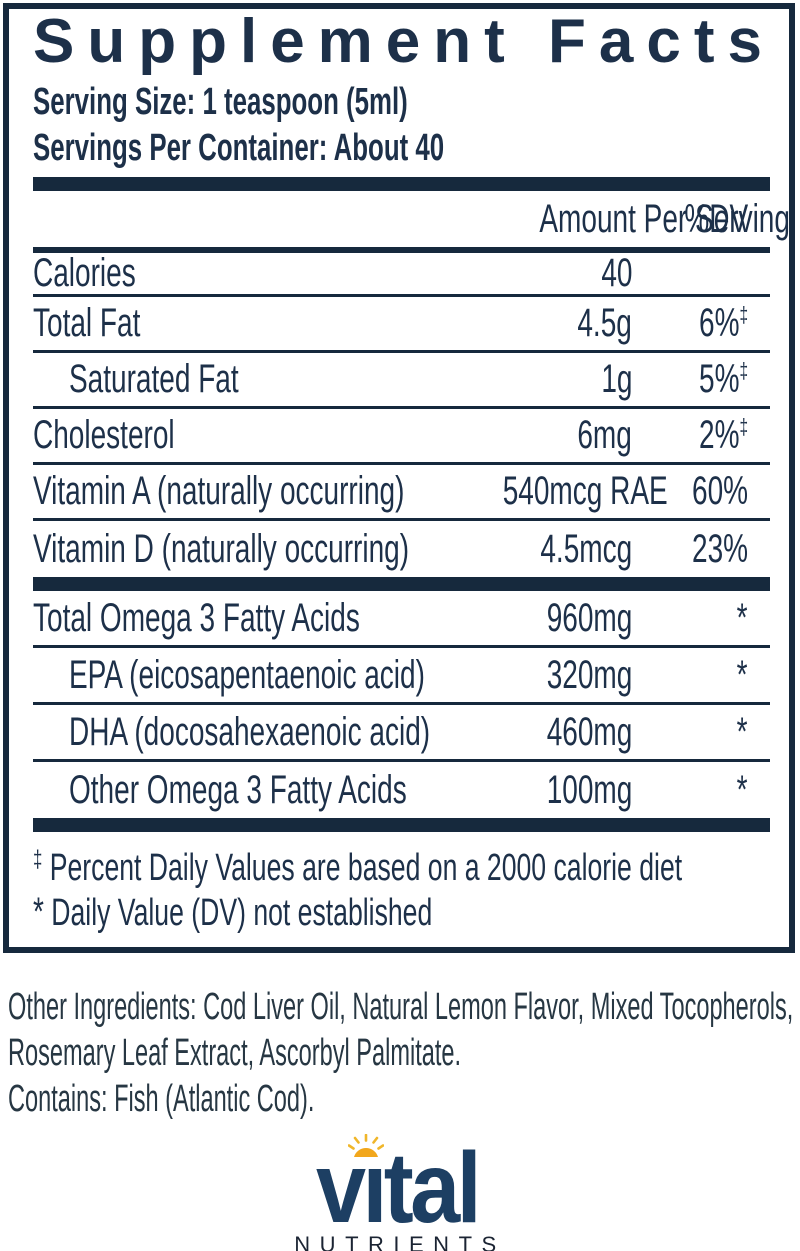 Image resolution: width=800 pixels, height=1251 pixels. Describe the element at coordinates (247, 674) in the screenshot. I see `nutrient-name: EPA (eicosapentaenoic acid)` at that location.